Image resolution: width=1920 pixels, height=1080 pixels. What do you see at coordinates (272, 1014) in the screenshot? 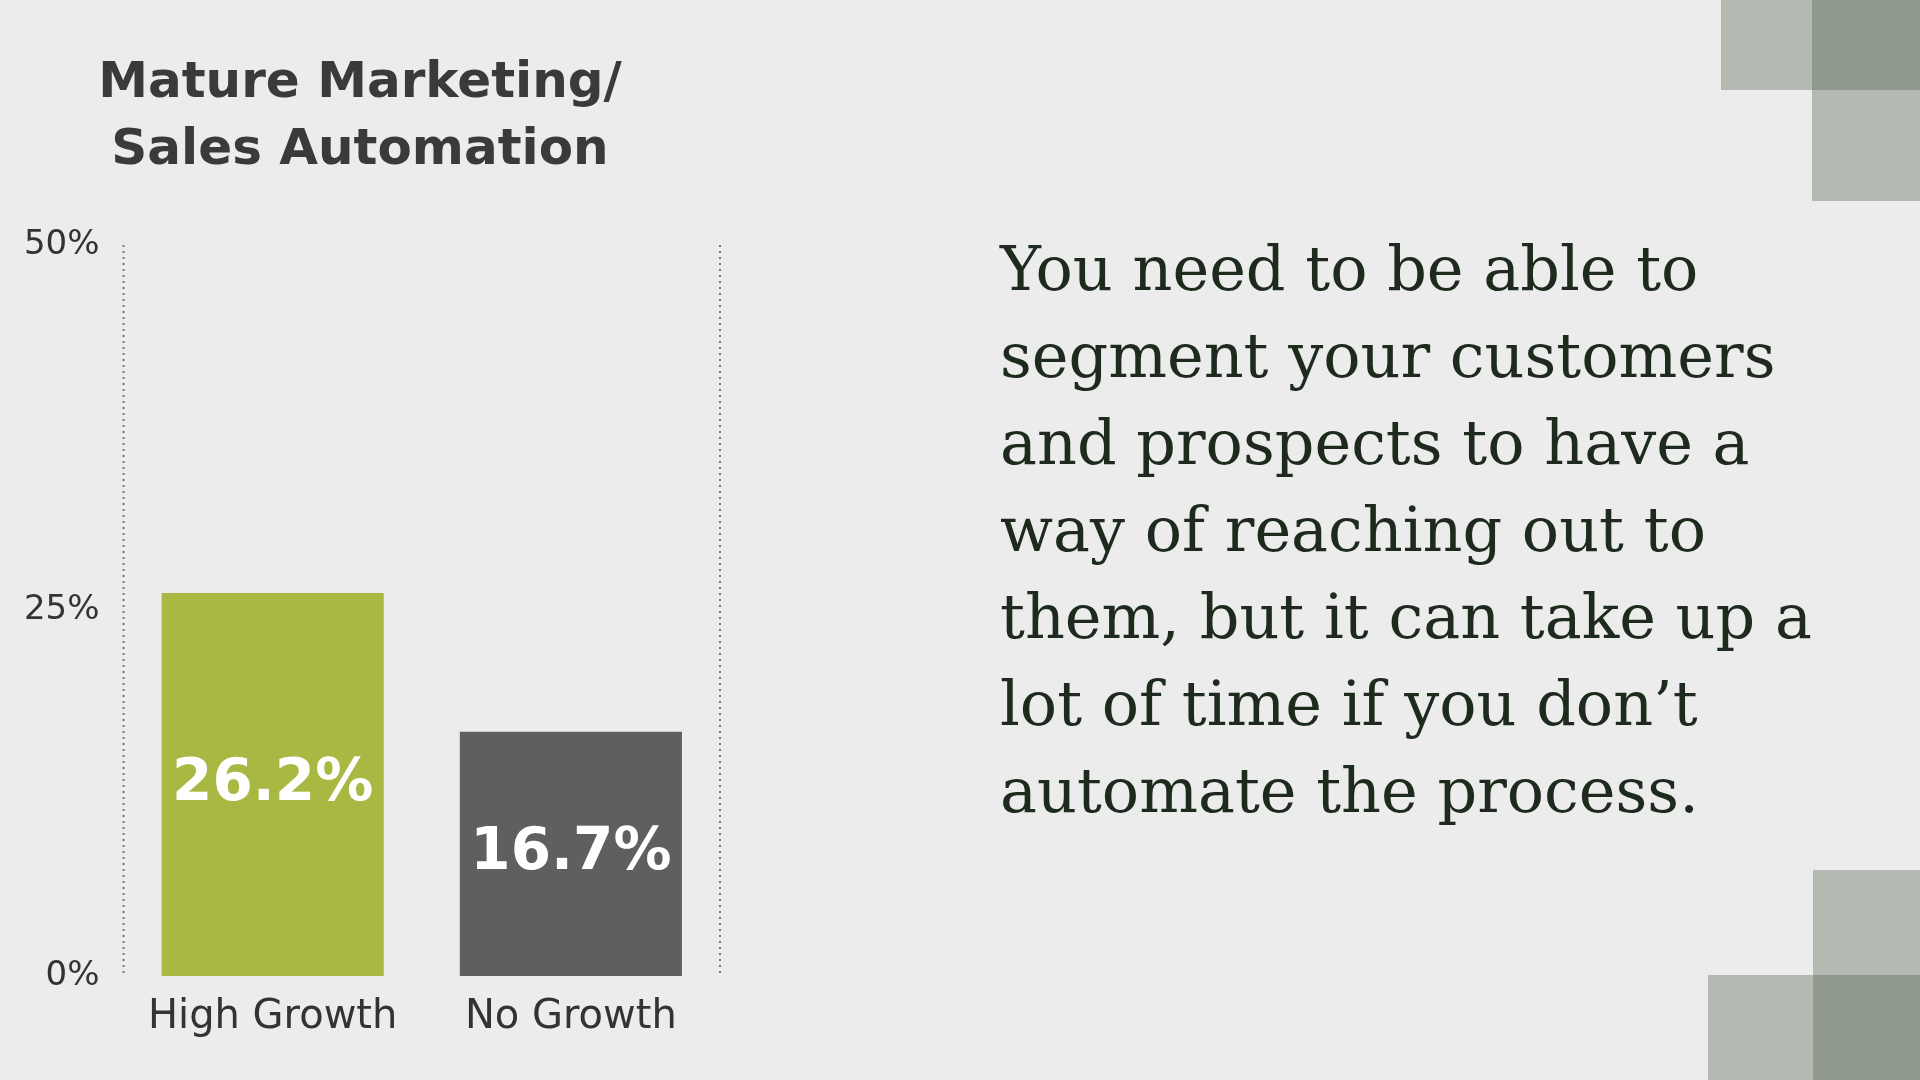
I see `x-tick-label: High Growth` at bounding box center [272, 1014].